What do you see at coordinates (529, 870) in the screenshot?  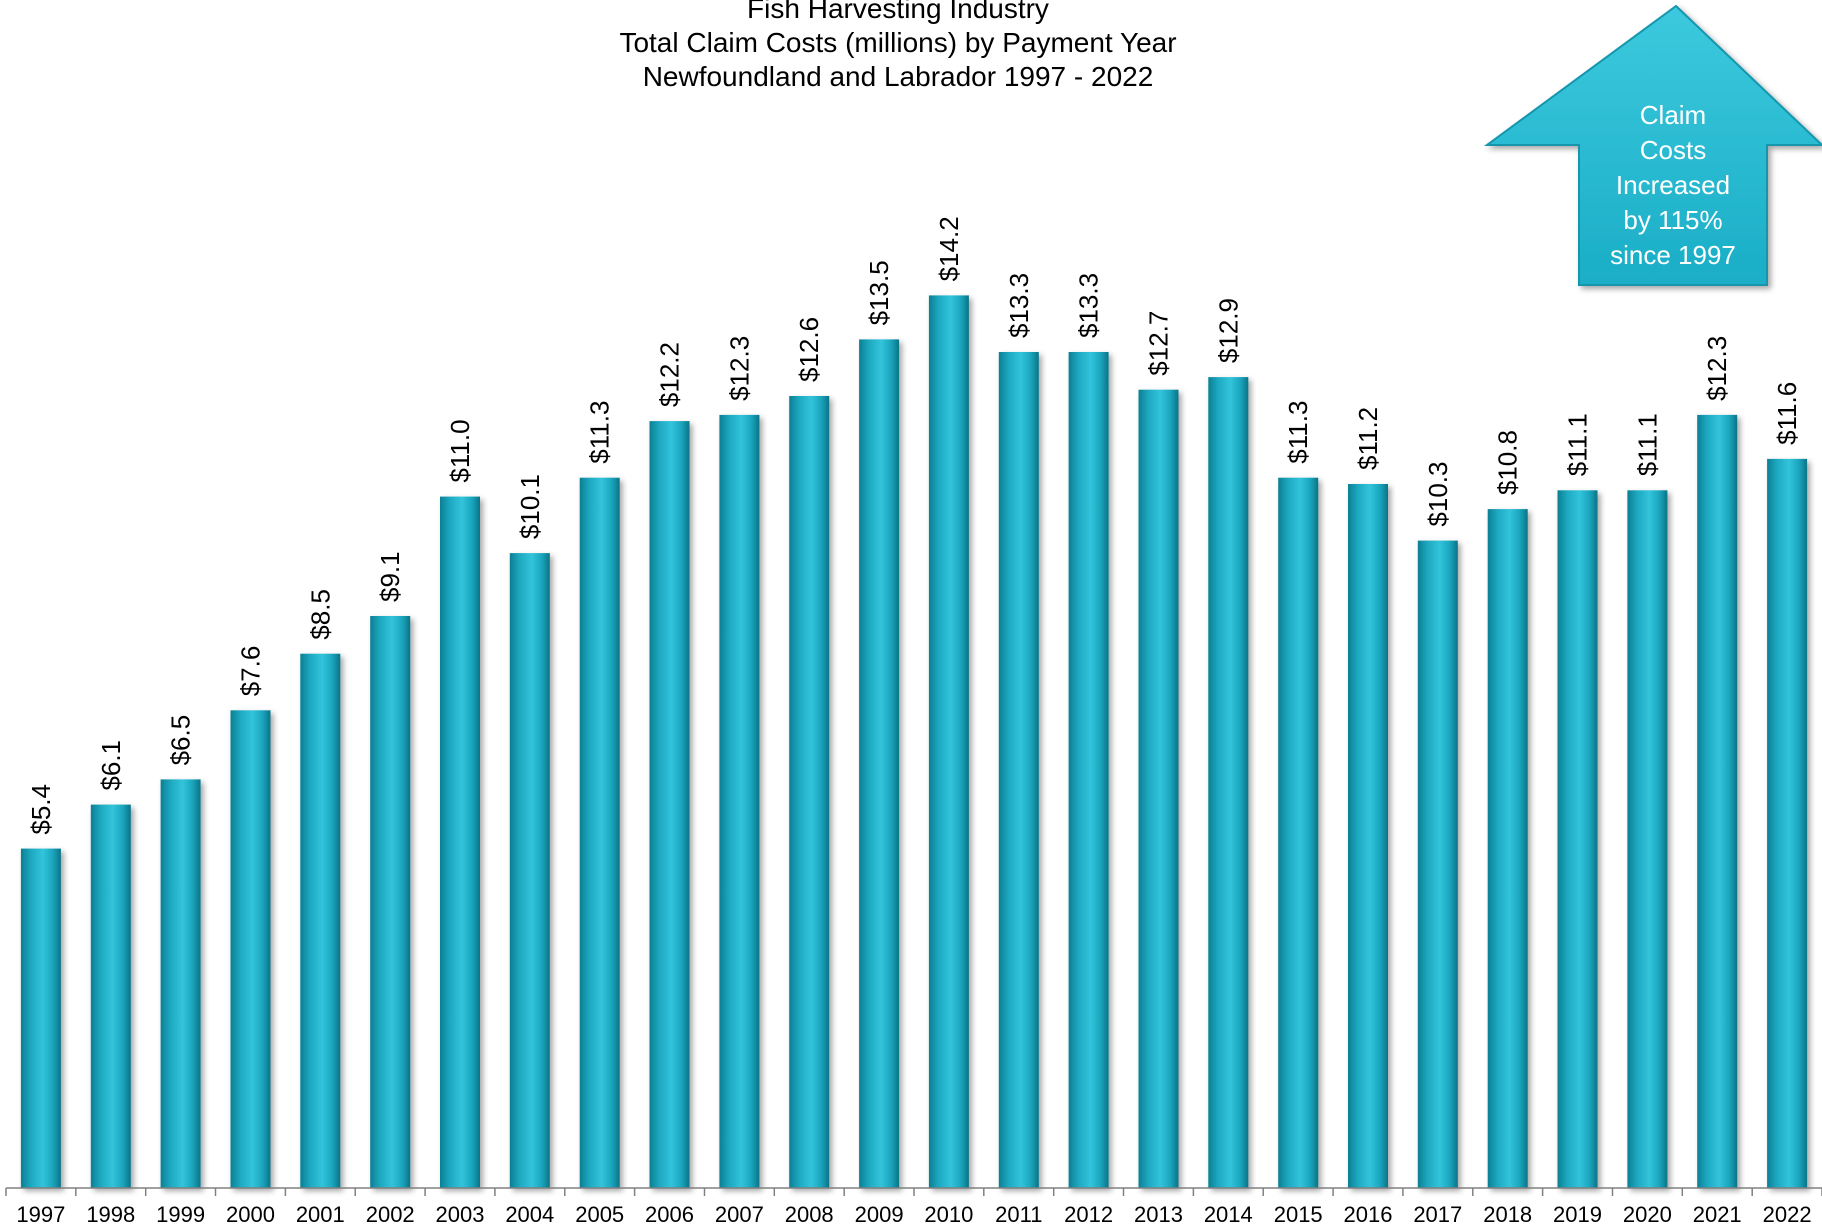 I see `bar-2004` at bounding box center [529, 870].